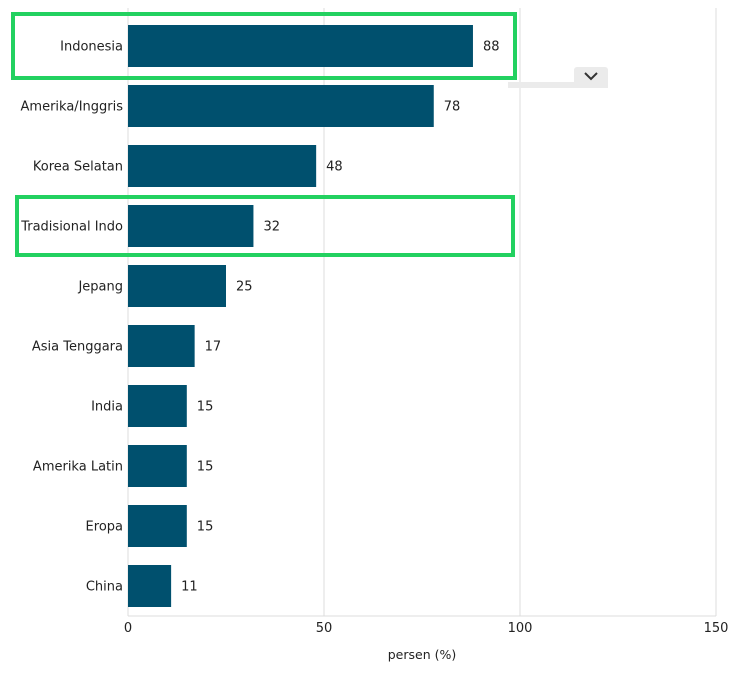 The width and height of the screenshot is (736, 691). Describe the element at coordinates (100, 287) in the screenshot. I see `category-label: Jepang` at that location.